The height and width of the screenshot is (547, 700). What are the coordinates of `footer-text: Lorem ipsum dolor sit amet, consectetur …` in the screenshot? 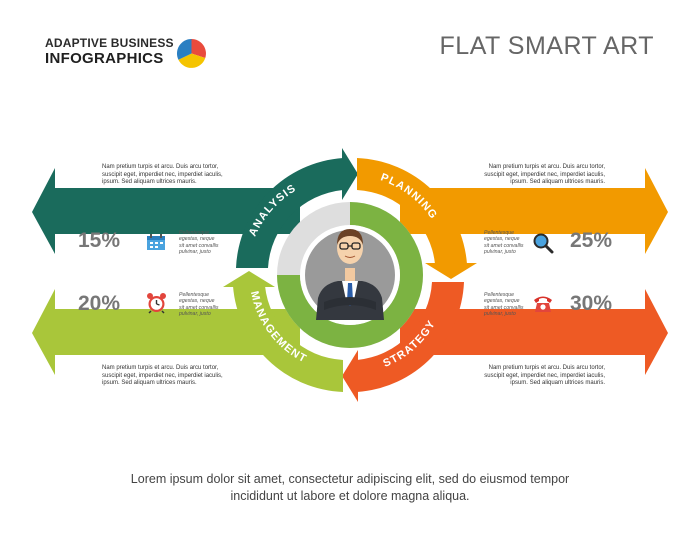 It's located at (350, 488).